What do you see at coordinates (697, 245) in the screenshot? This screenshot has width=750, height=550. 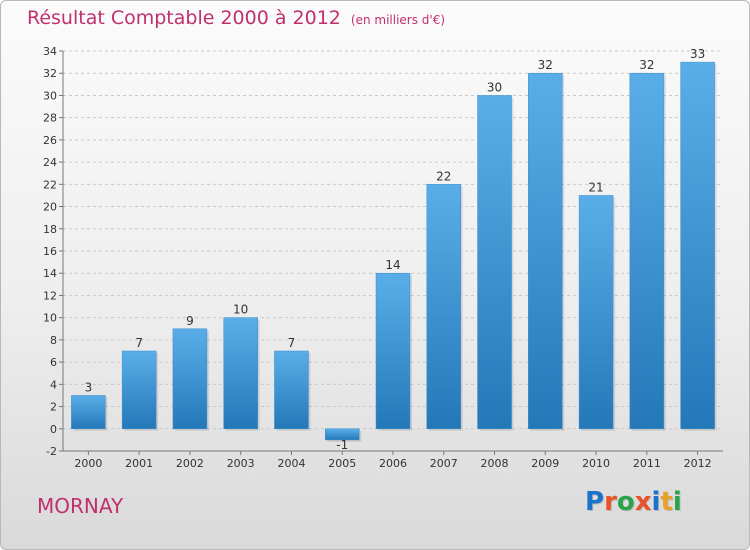 I see `bar-2012` at bounding box center [697, 245].